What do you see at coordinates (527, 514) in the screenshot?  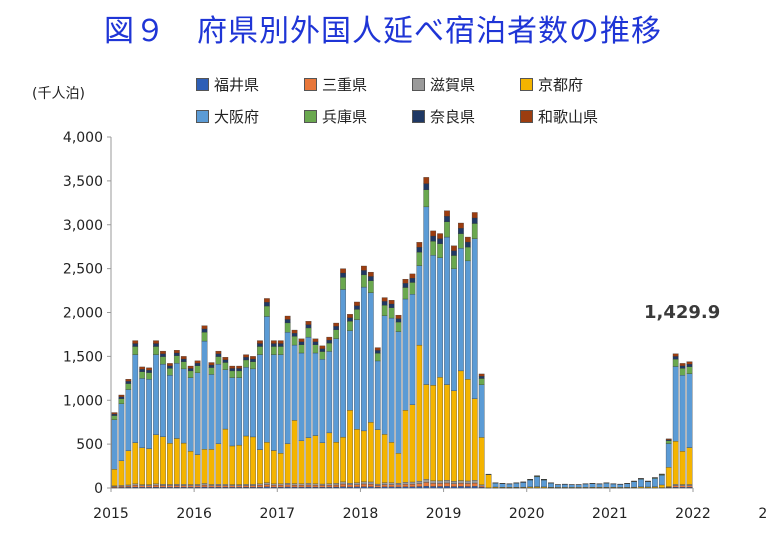 I see `x-tick-label: 2020` at bounding box center [527, 514].